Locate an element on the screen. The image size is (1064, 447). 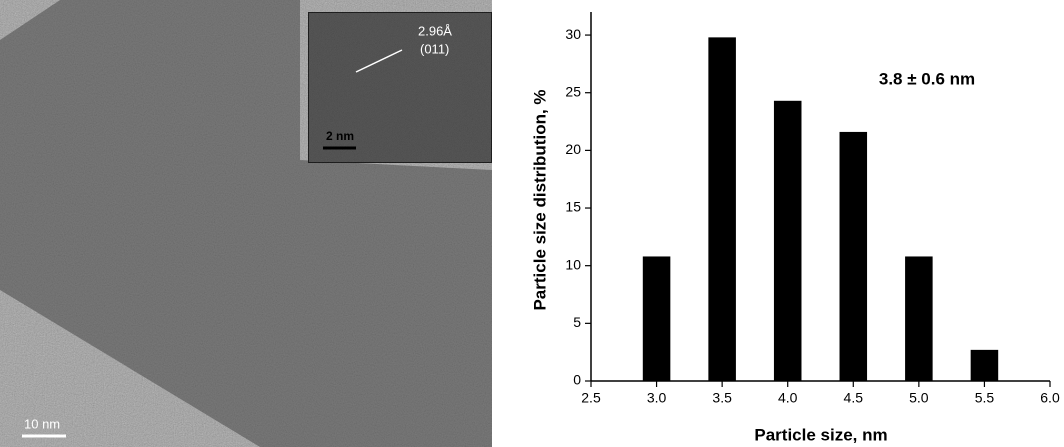
x-tick-label: 3.0 is located at coordinates (657, 398).